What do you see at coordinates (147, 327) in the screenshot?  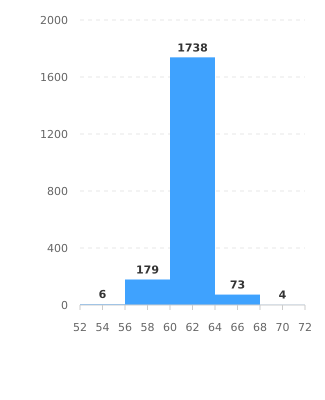 I see `x-tick-label: 58` at bounding box center [147, 327].